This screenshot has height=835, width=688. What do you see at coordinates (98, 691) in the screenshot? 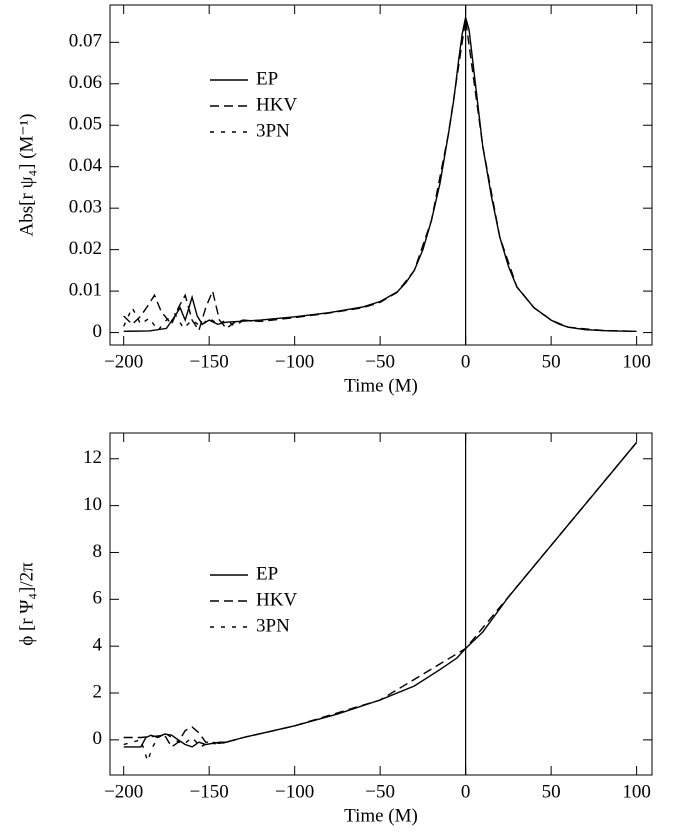
I see `y-tick-label: 2` at bounding box center [98, 691].